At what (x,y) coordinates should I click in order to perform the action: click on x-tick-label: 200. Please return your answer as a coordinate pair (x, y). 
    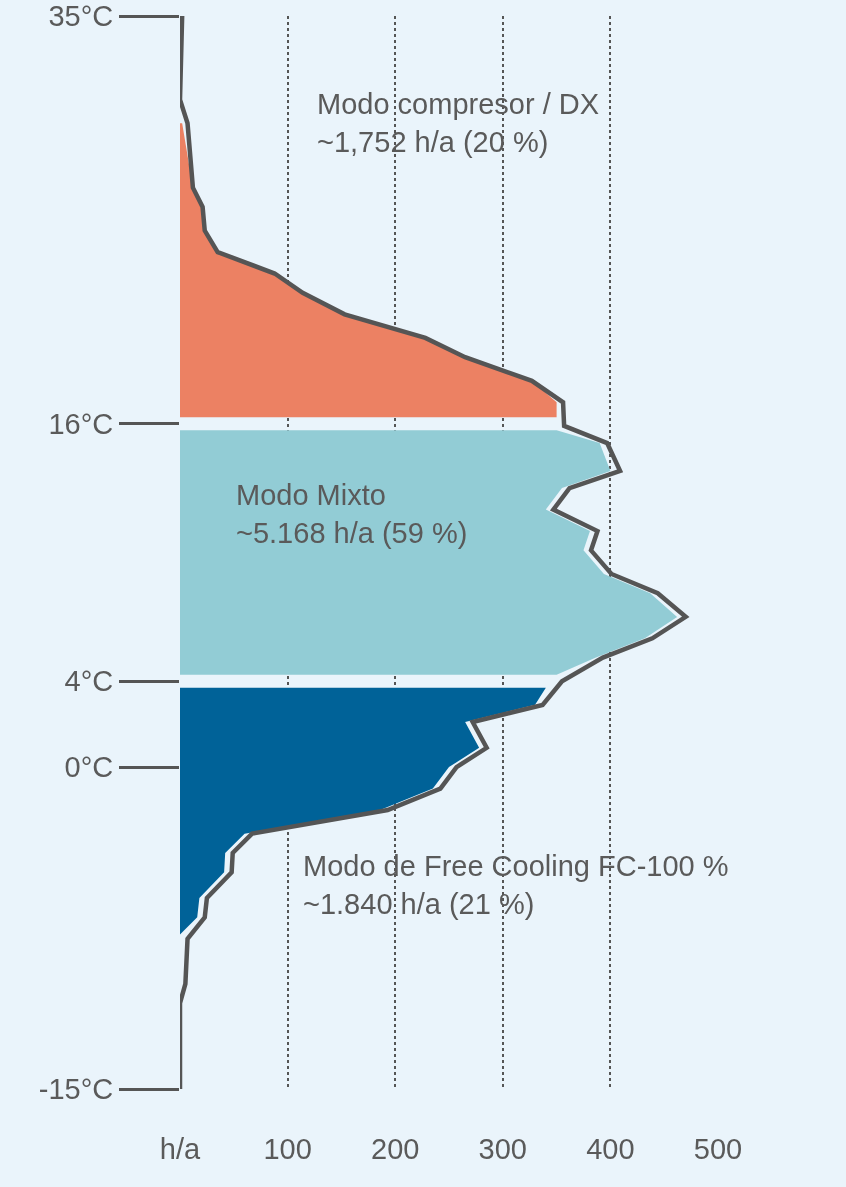
    Looking at the image, I should click on (395, 1149).